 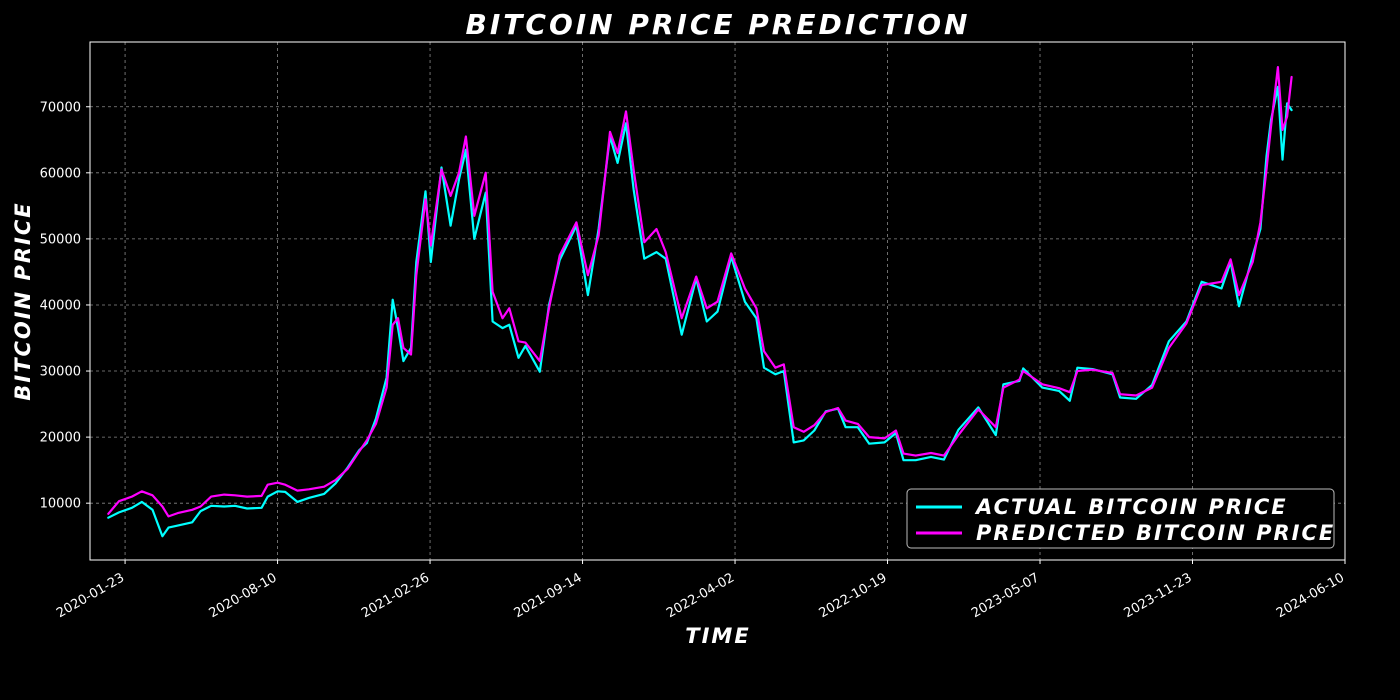 I want to click on y-tick-label: 30000, so click(x=60, y=372).